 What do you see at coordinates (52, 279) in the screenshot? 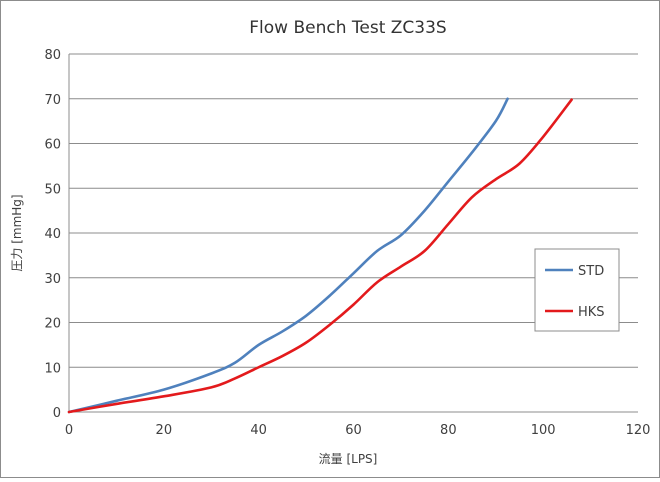
I see `y-tick-label: 30` at bounding box center [52, 279].